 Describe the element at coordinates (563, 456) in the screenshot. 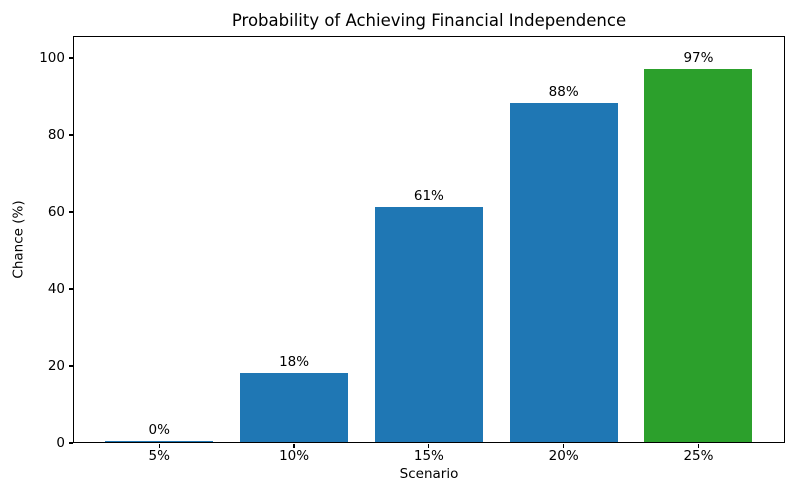

I see `x-tick-label: 20%` at that location.